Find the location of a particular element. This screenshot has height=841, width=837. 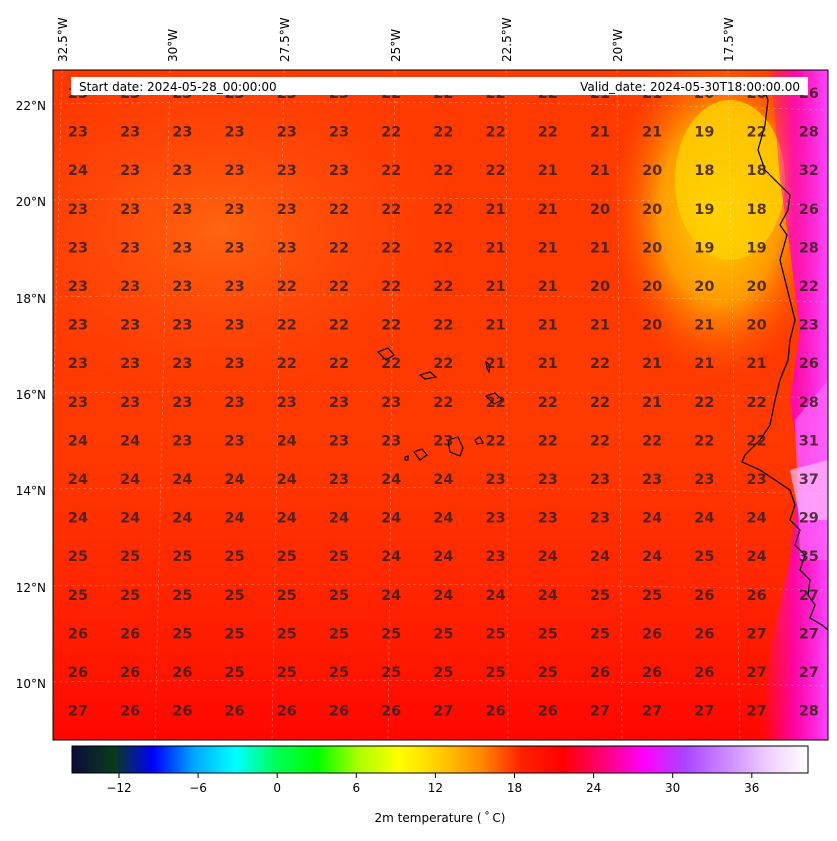

colorbar-tick-label: 18 is located at coordinates (514, 788).